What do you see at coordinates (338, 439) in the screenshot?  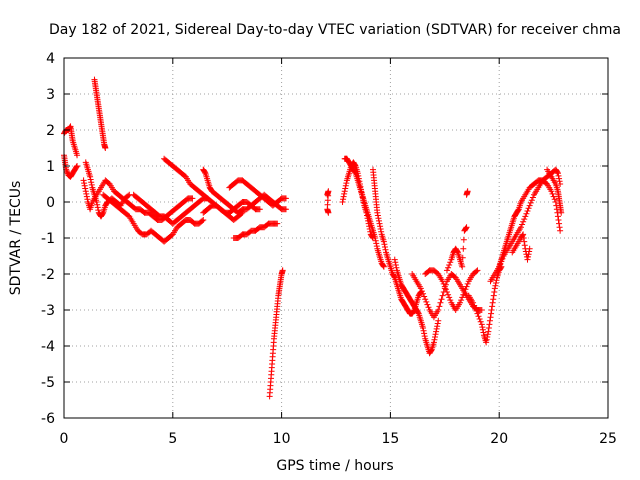 I see `x-tick-labels: 0 5 10 15 20 25` at bounding box center [338, 439].